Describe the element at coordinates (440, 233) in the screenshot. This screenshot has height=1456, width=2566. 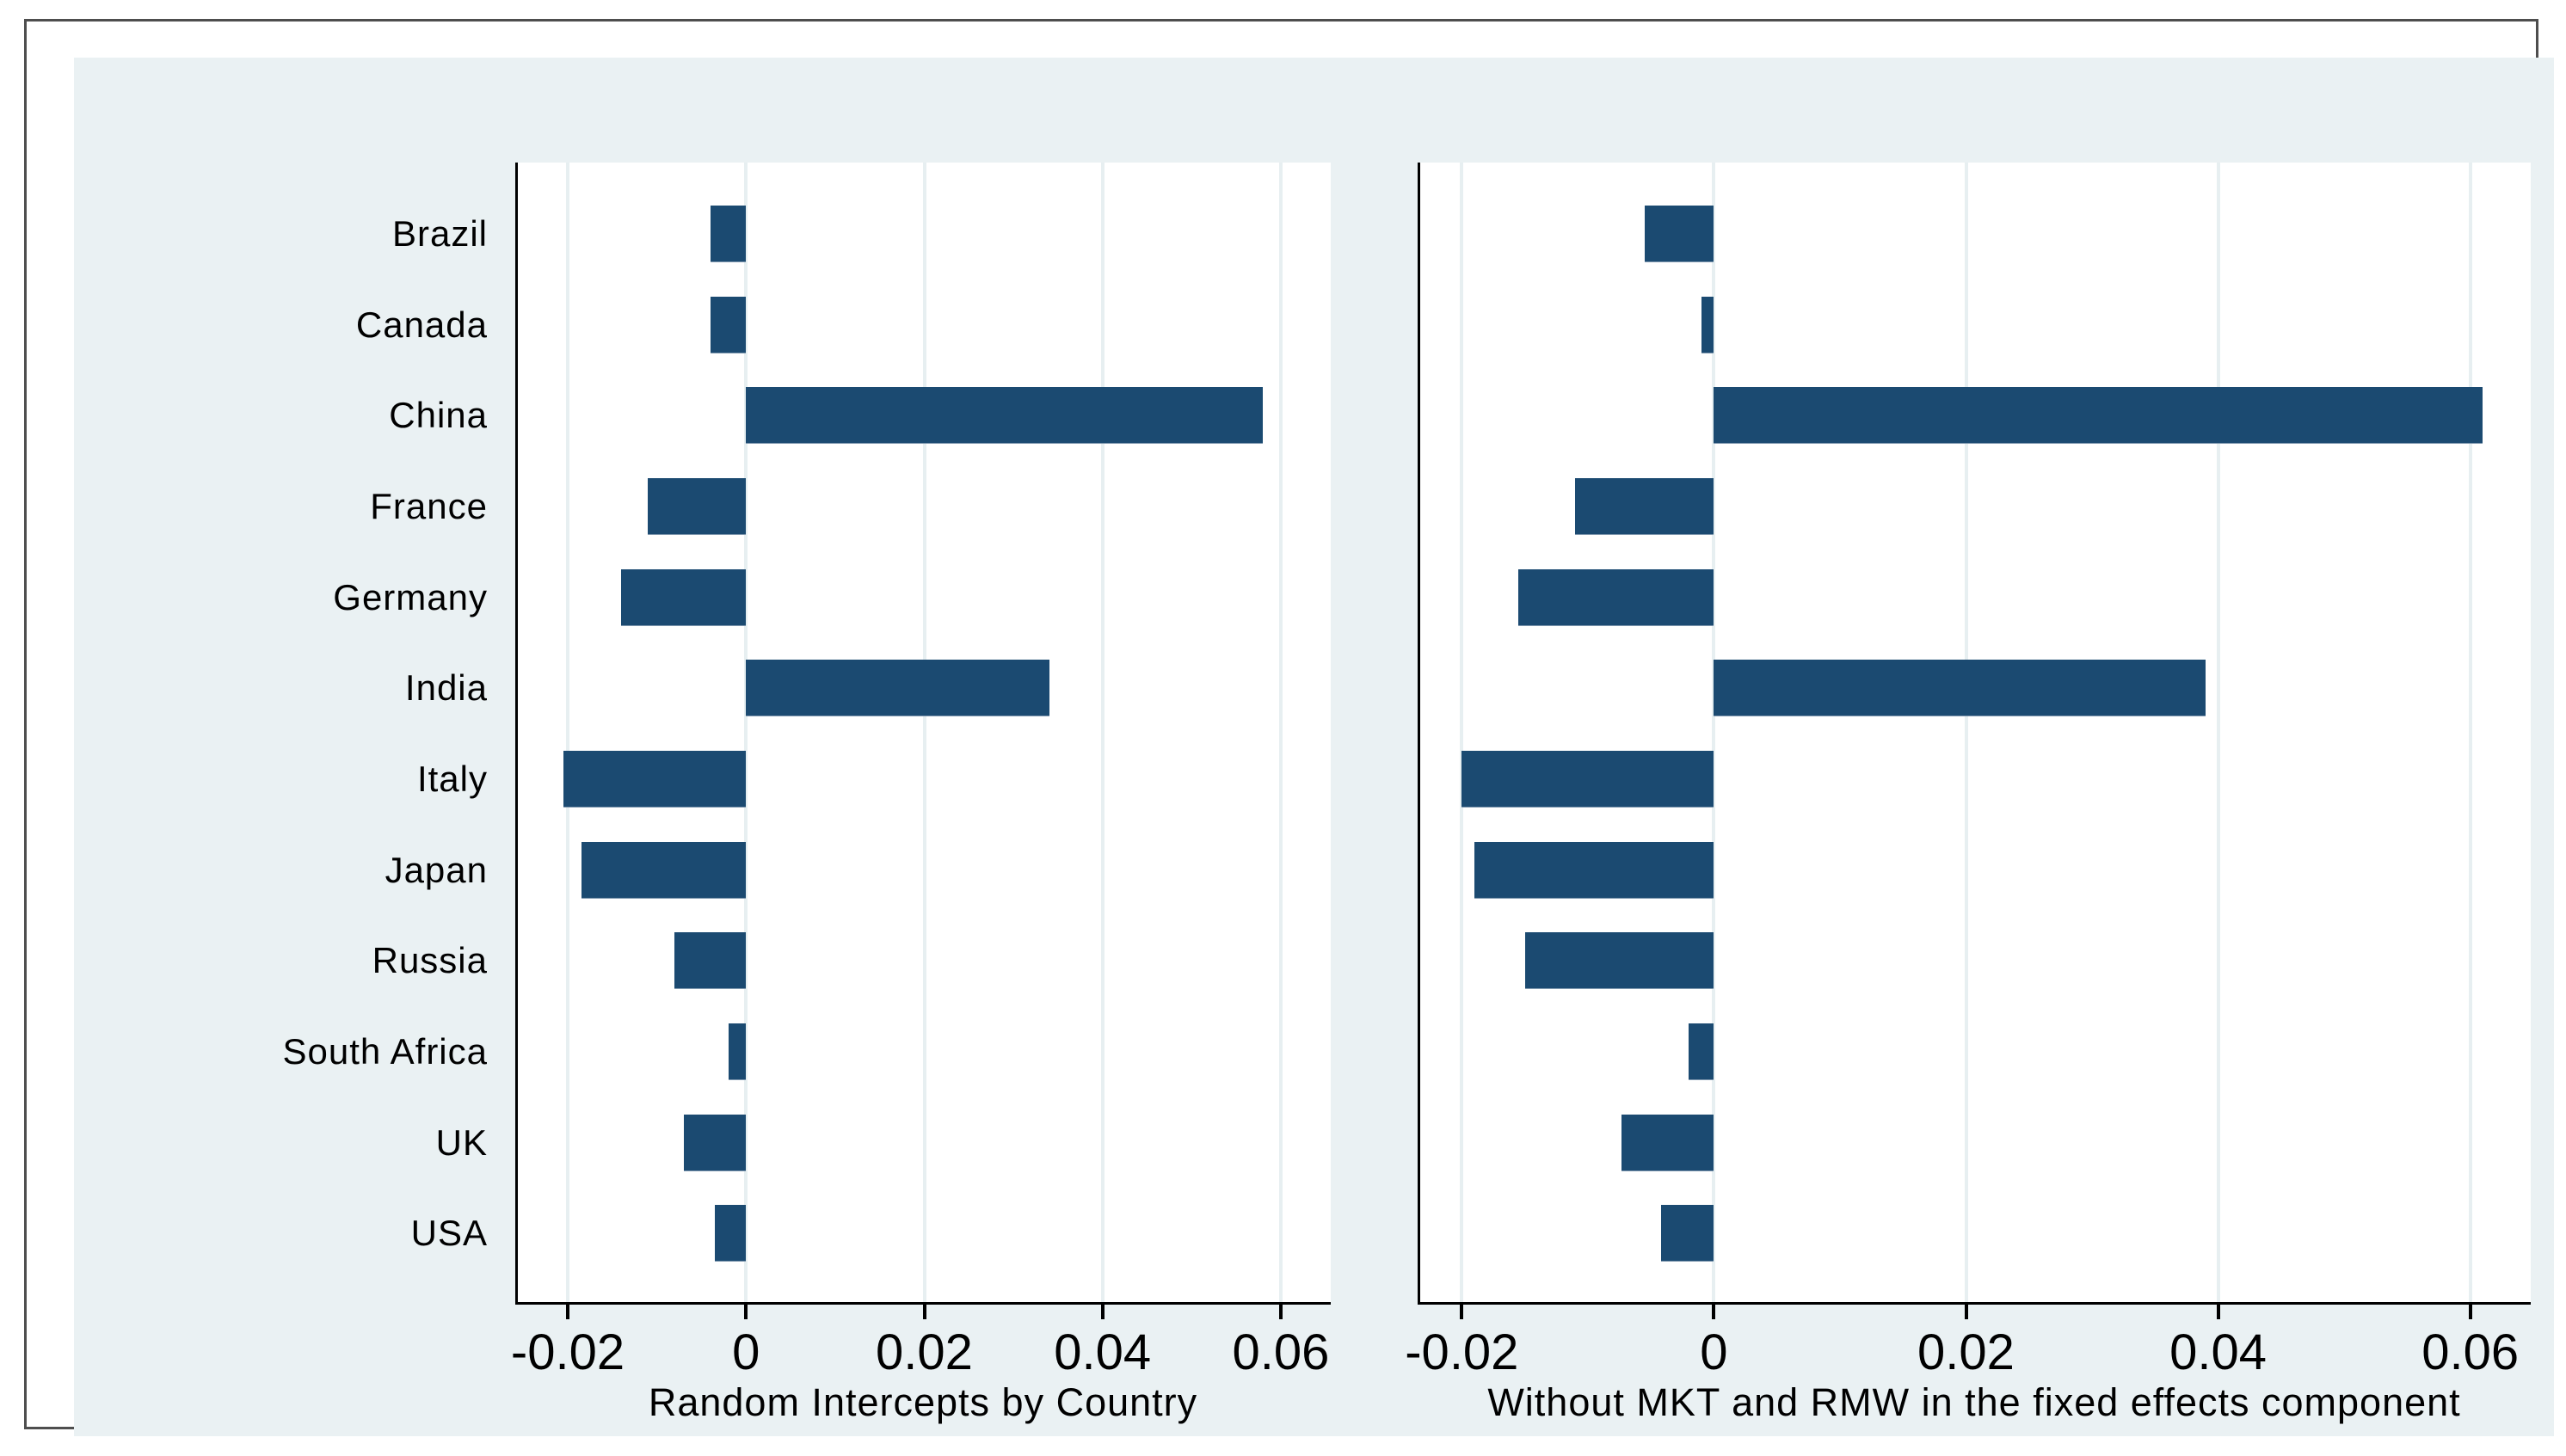
I see `category-label-brazil: Brazil` at that location.